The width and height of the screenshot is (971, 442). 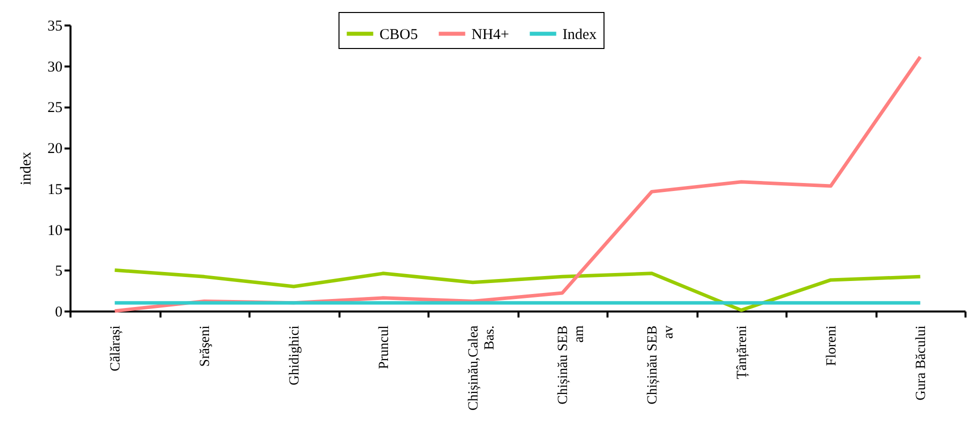 What do you see at coordinates (384, 347) in the screenshot?
I see `x-tick-label: Pruncul` at bounding box center [384, 347].